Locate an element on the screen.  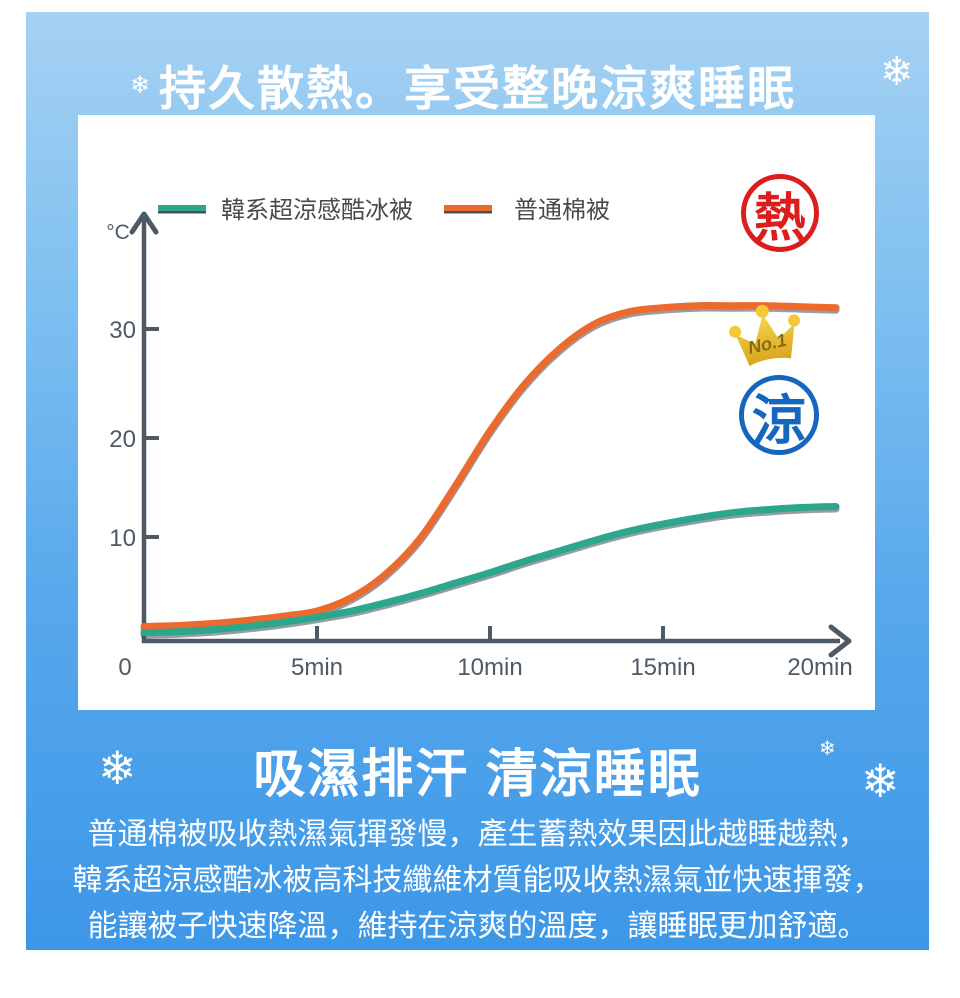
paragraph-line-2: 韓系超涼感酷冰被高科技纖維材質能吸收熱濕氣並快速揮發， is located at coordinates (477, 880).